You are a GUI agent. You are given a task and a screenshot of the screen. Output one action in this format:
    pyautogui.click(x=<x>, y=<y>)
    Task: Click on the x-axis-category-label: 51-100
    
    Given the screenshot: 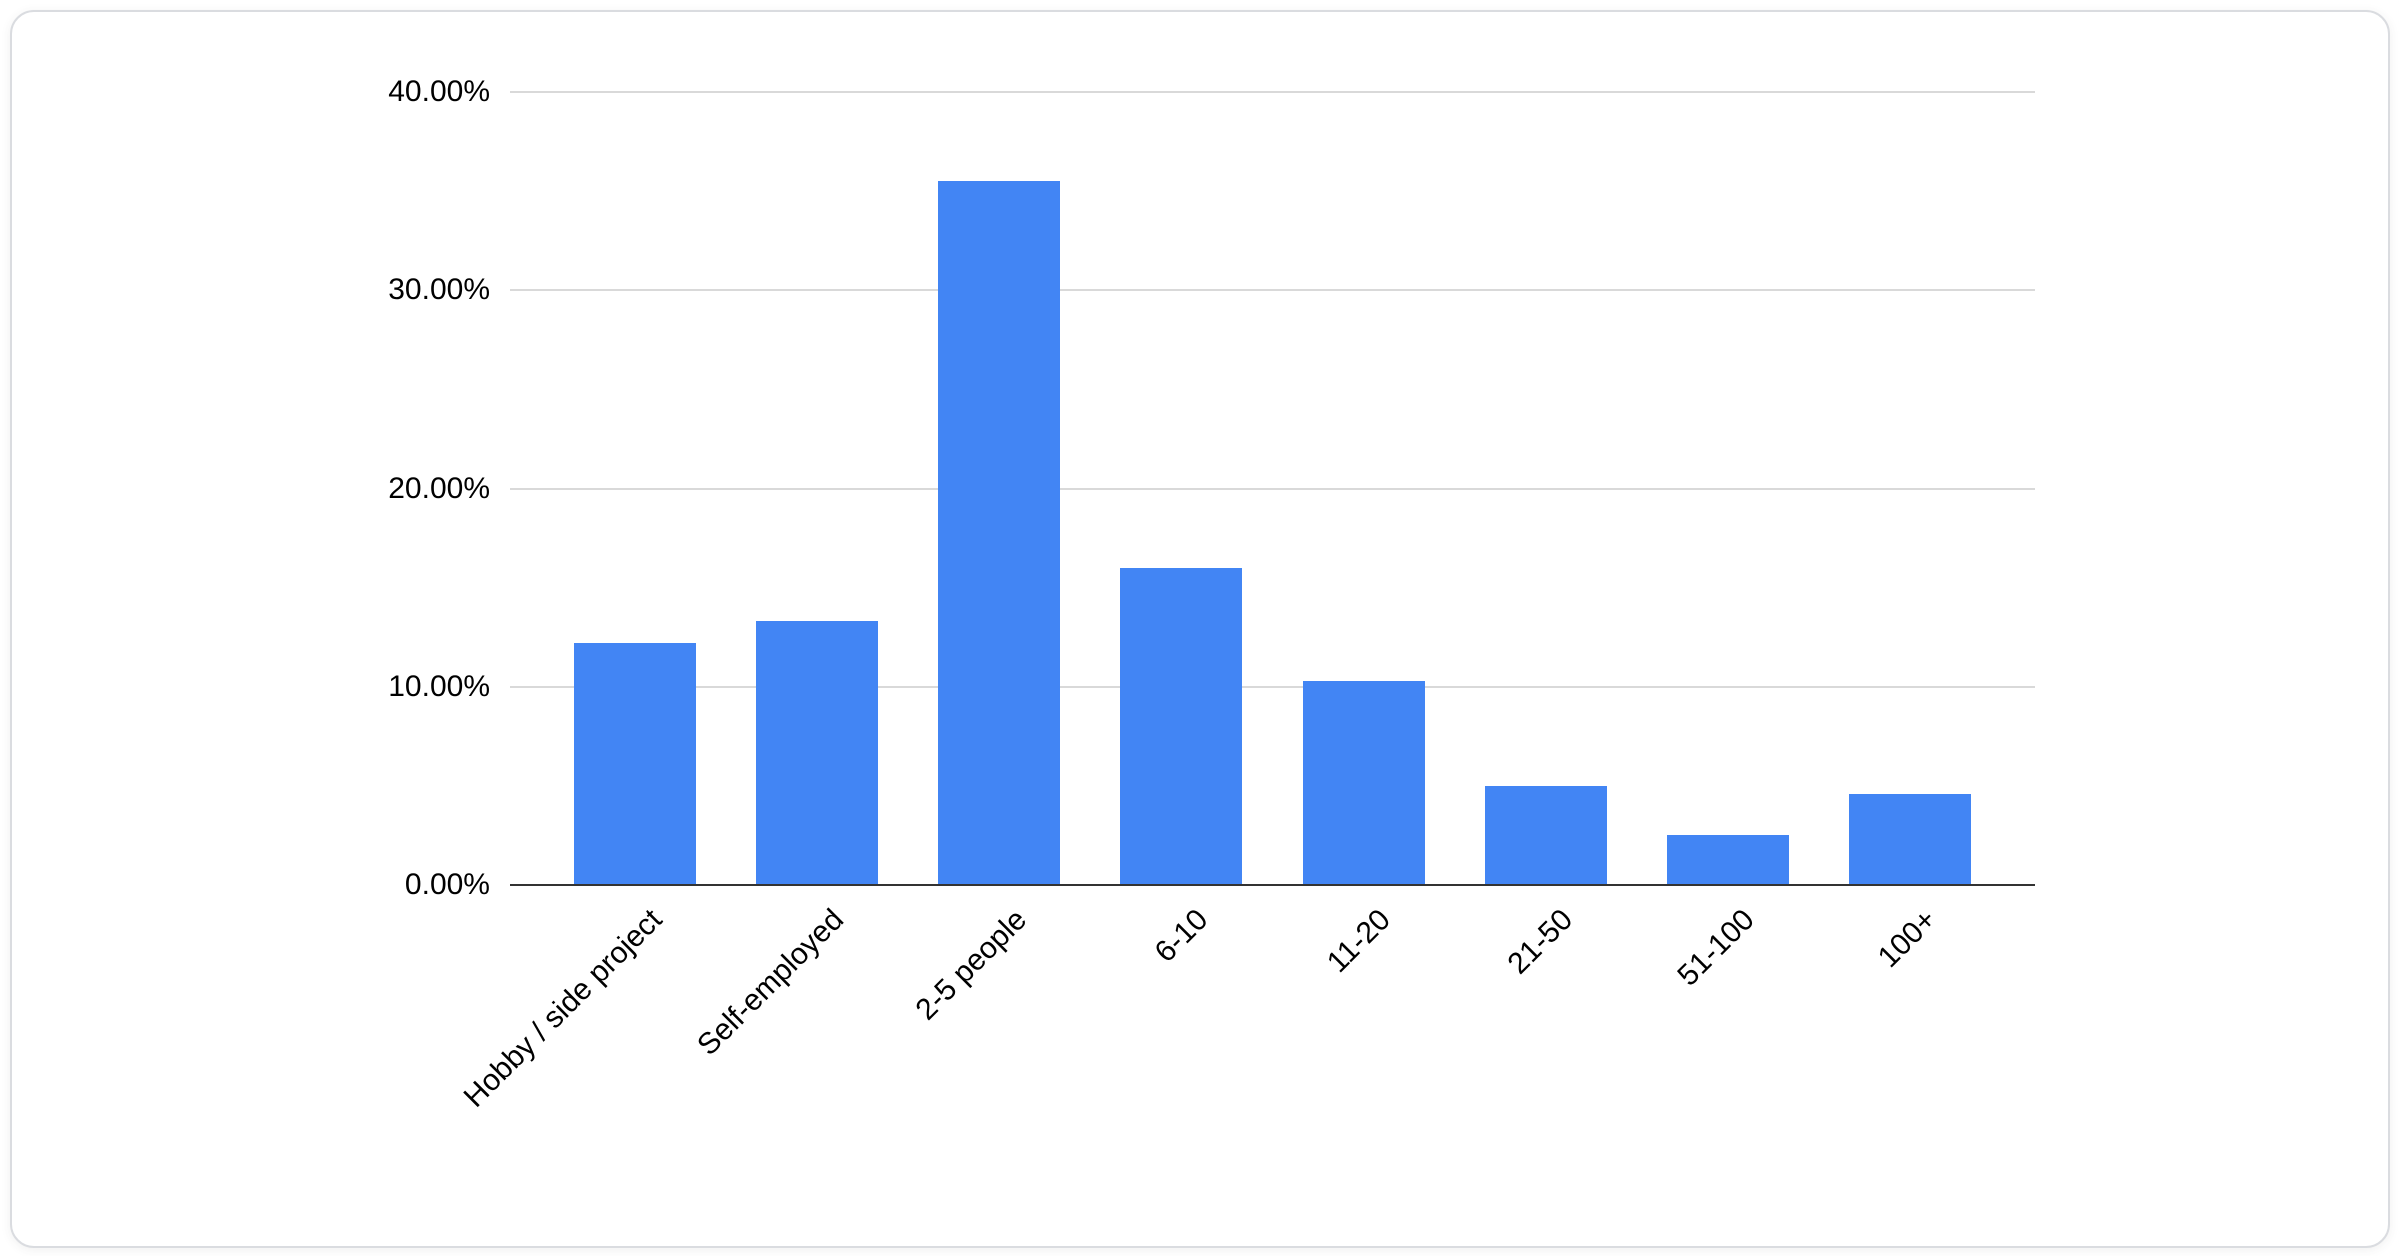 What is the action you would take?
    pyautogui.click(x=1716, y=948)
    